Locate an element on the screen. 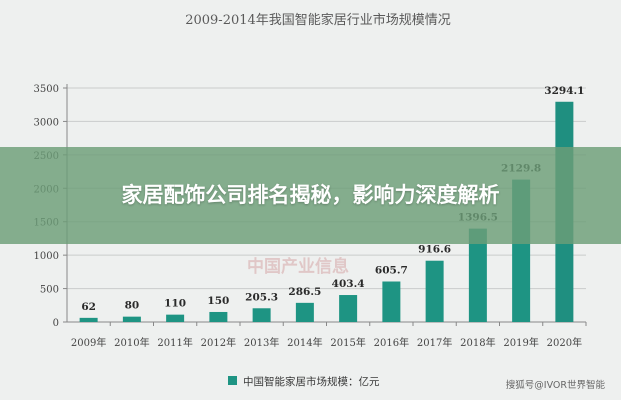  x-tick-label: 2020年 is located at coordinates (564, 342).